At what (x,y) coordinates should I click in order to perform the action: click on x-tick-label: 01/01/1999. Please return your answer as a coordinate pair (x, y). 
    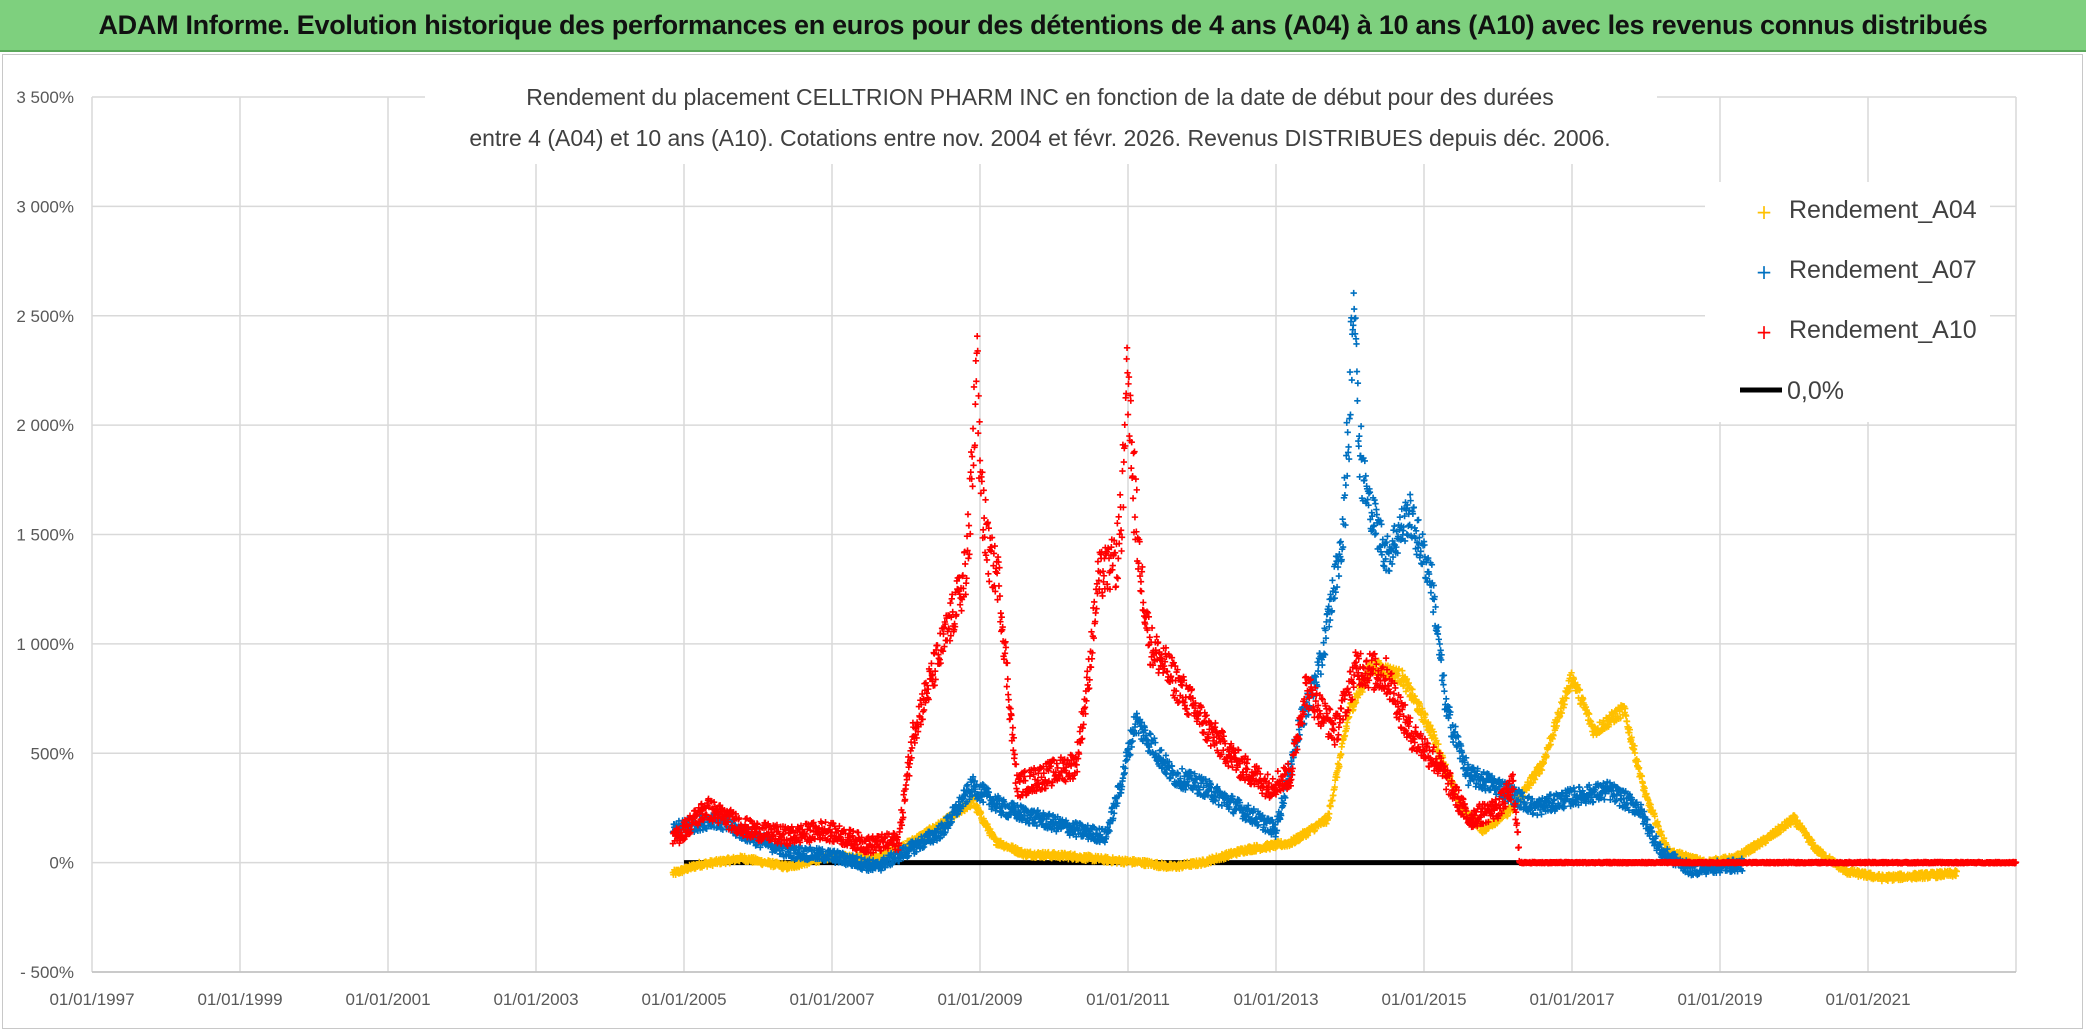
    Looking at the image, I should click on (239, 999).